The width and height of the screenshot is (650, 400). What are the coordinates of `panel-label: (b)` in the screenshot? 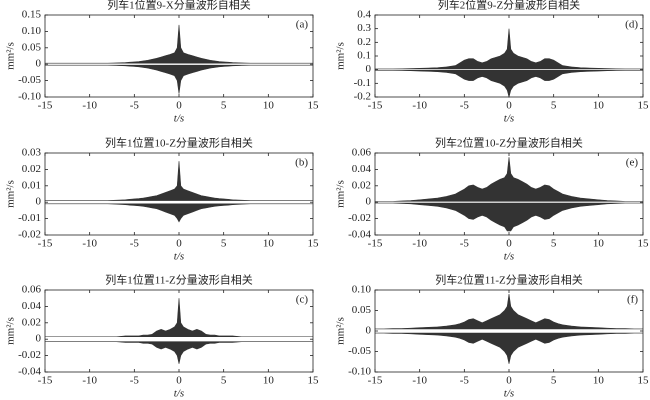 It's located at (301, 163).